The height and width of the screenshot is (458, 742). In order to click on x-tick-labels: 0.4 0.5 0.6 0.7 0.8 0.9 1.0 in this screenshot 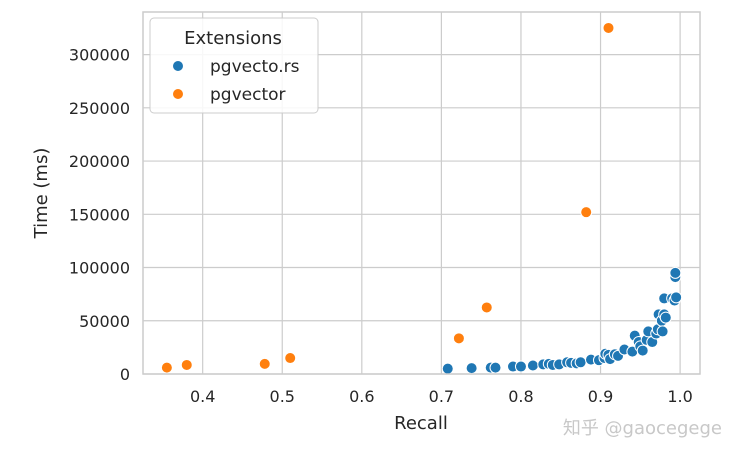, I will do `click(441, 396)`.